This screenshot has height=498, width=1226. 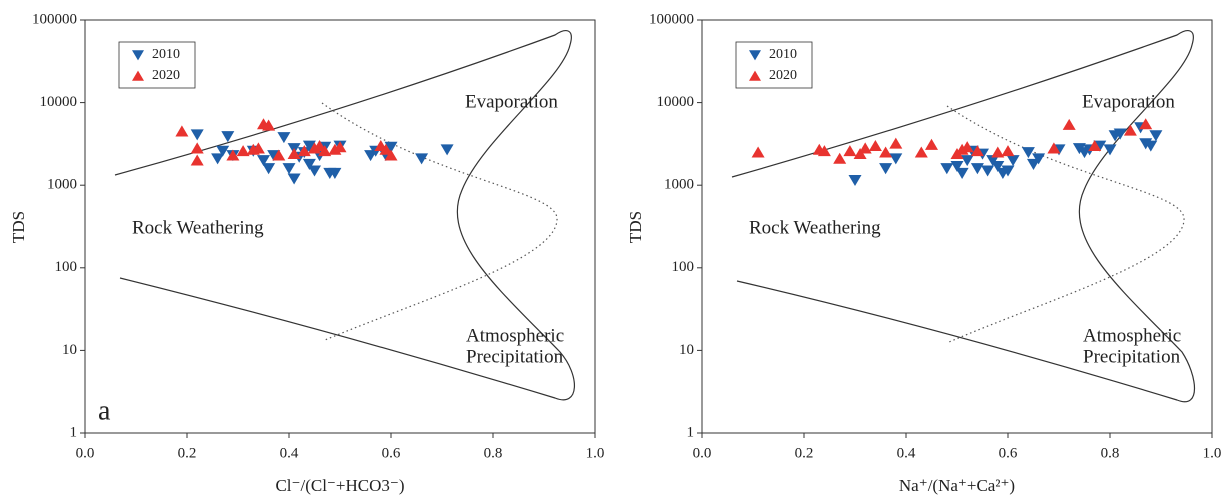 What do you see at coordinates (289, 453) in the screenshot?
I see `x-tick-label: 0.4` at bounding box center [289, 453].